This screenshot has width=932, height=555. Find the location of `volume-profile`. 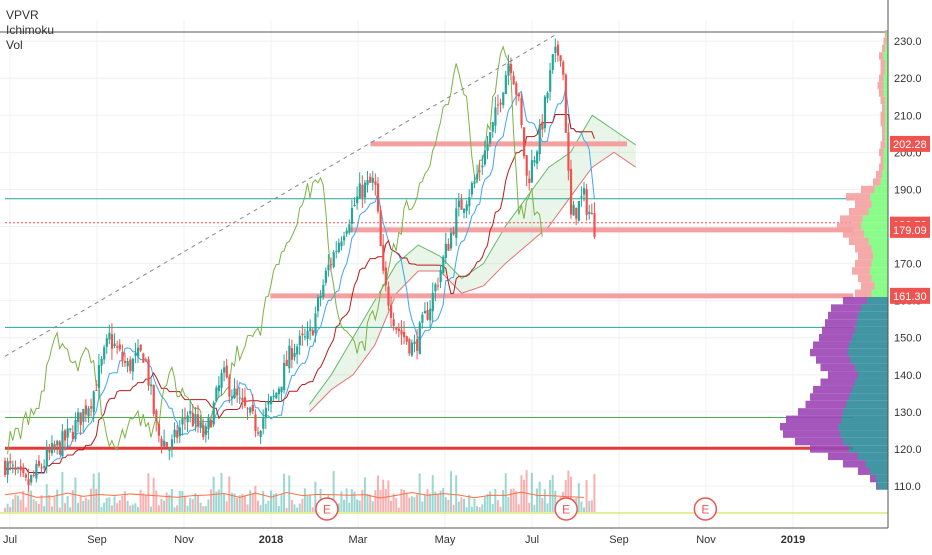

volume-profile is located at coordinates (834, 260).